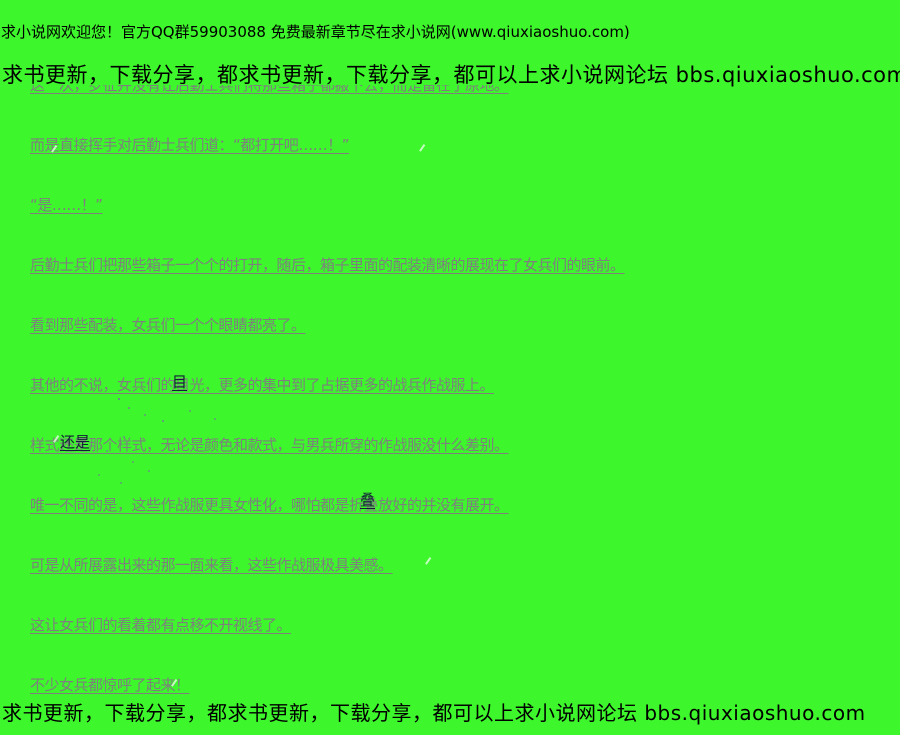  What do you see at coordinates (66, 205) in the screenshot?
I see `novel-paragraph: “是……！”` at bounding box center [66, 205].